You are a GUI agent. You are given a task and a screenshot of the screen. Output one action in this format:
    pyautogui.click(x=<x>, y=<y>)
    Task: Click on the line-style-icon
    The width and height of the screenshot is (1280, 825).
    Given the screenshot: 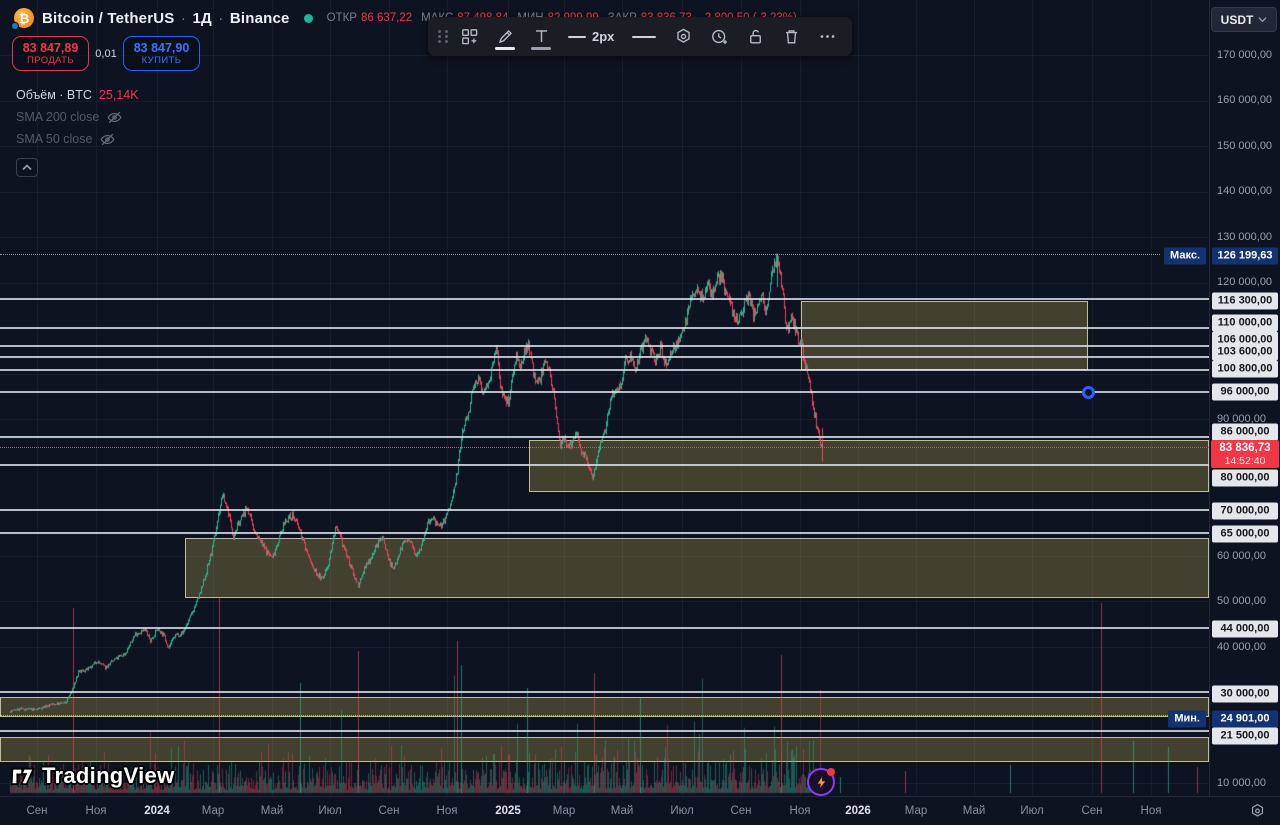 What is the action you would take?
    pyautogui.click(x=644, y=36)
    